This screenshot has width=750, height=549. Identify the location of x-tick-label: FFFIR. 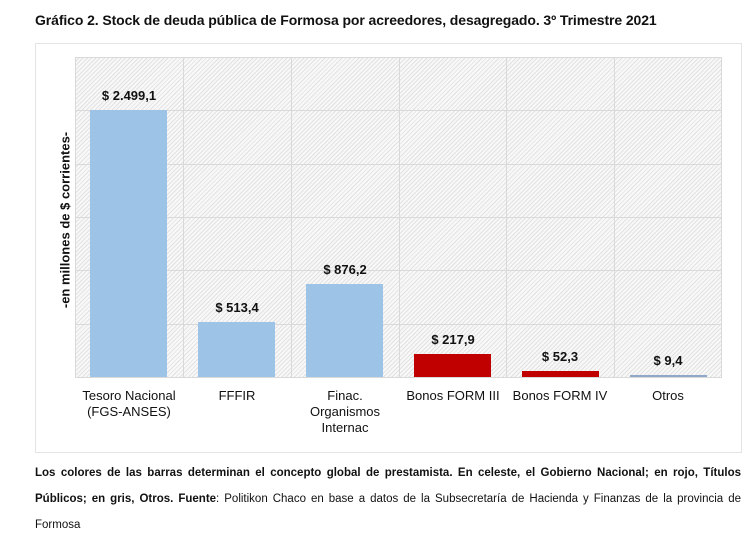
(237, 395).